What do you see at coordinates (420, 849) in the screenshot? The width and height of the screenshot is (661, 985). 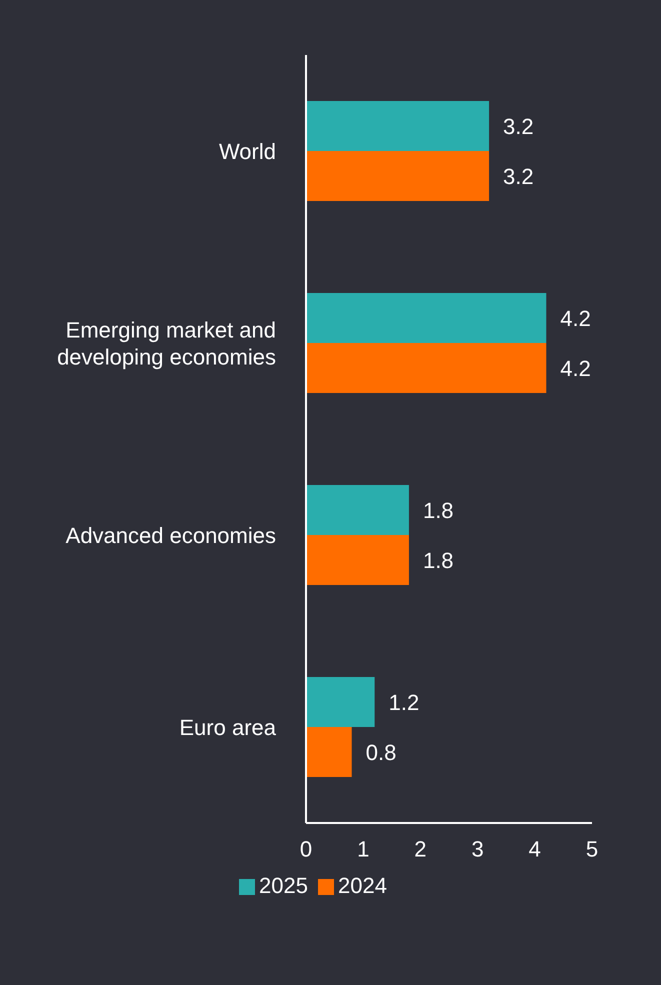 I see `x-tick-label: 2` at bounding box center [420, 849].